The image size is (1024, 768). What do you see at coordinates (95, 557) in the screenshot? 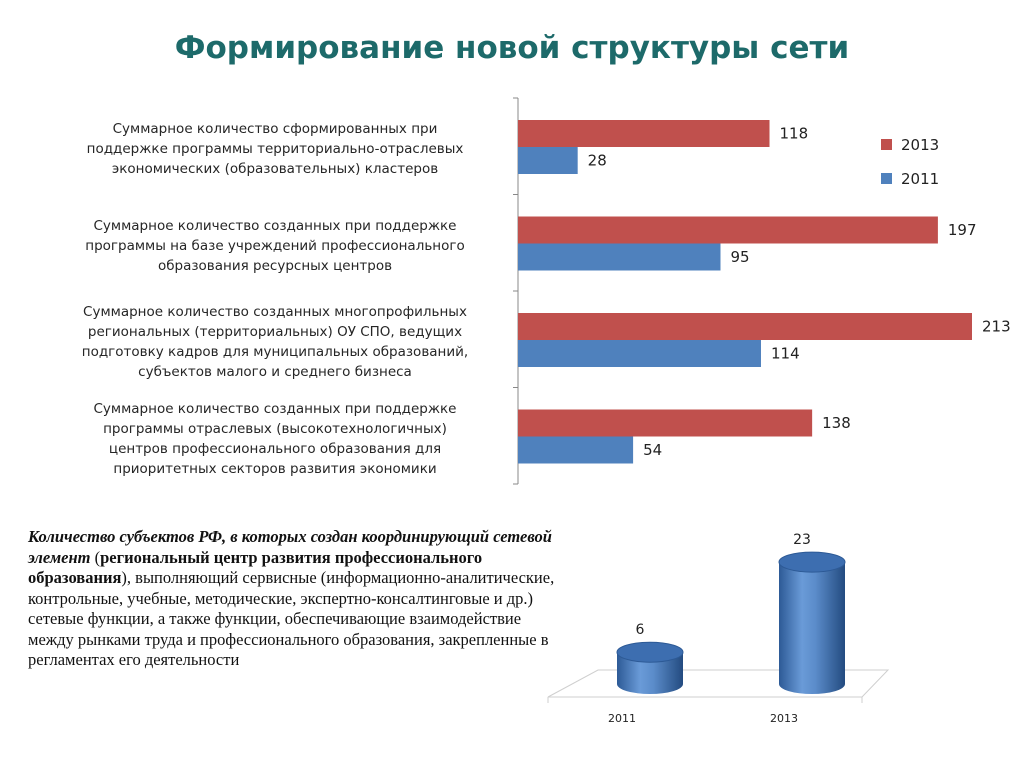
I see `note-open-paren: (` at bounding box center [95, 557].